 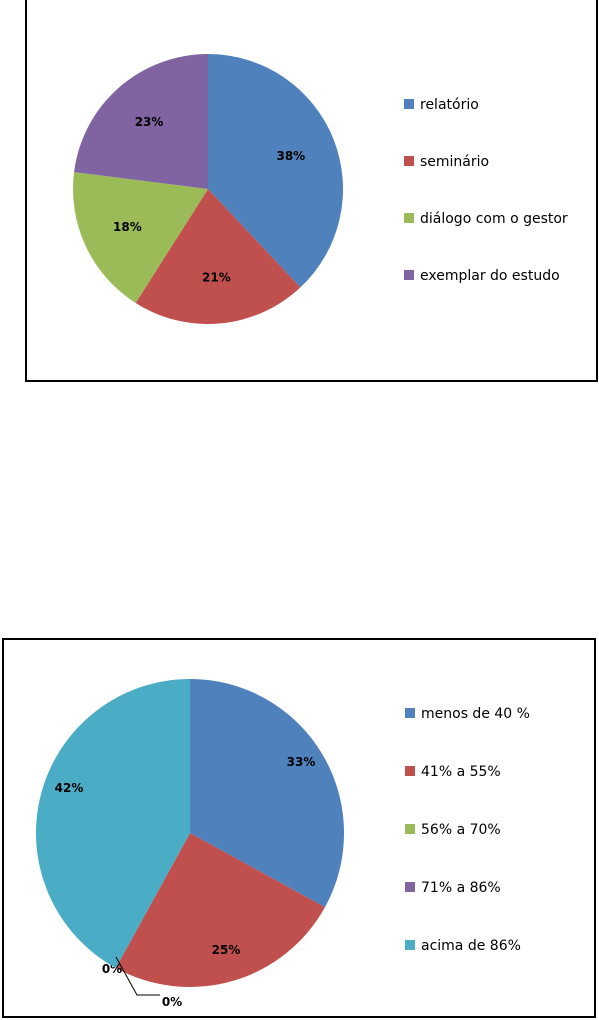 I want to click on data-label-acima-de-86: 42%, so click(x=69, y=788).